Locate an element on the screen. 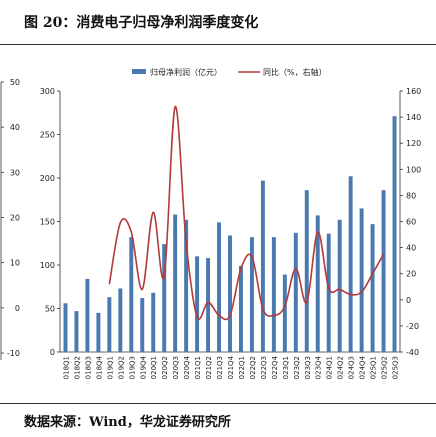 The height and width of the screenshot is (437, 436). far-left-axis: -10 0 10 20 30 40 50 is located at coordinates (10, 219).